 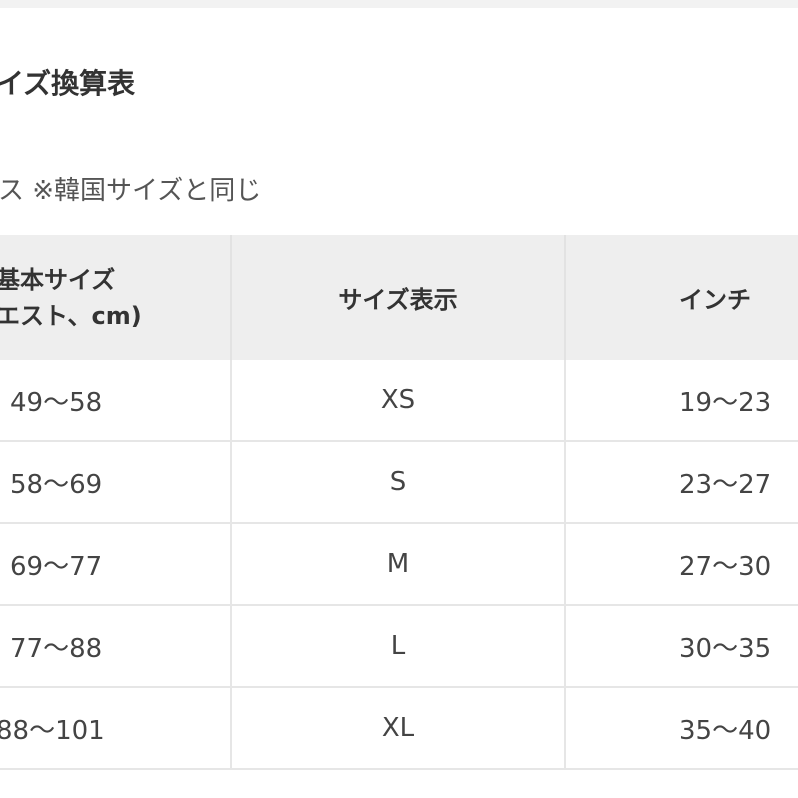 What do you see at coordinates (56, 566) in the screenshot?
I see `cell-waist-cm: 69〜77` at bounding box center [56, 566].